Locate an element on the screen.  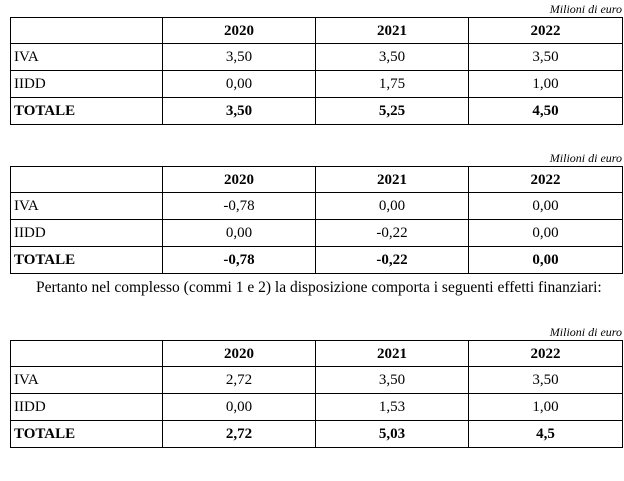
table-row-totale: TOTALE 2,72 5,03 4,5 is located at coordinates (316, 434).